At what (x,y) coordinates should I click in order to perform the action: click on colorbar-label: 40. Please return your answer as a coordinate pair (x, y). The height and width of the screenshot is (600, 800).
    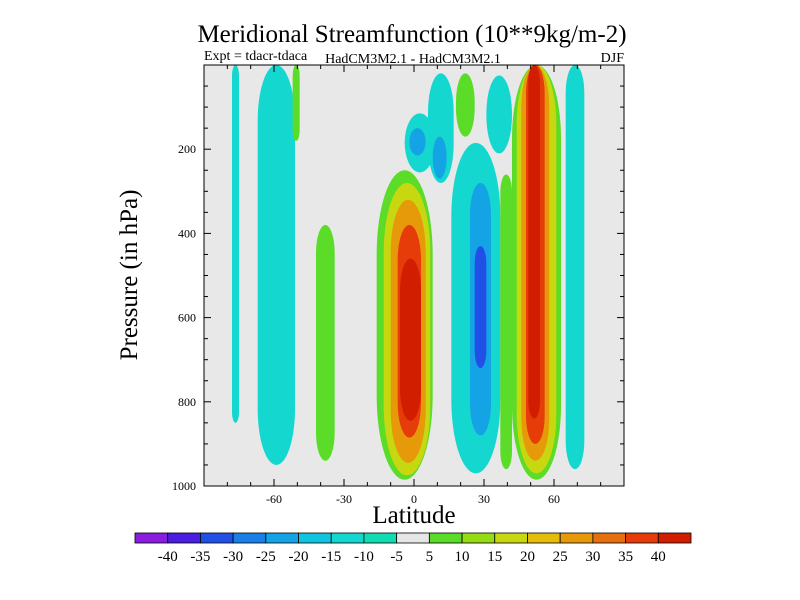
    Looking at the image, I should click on (658, 557).